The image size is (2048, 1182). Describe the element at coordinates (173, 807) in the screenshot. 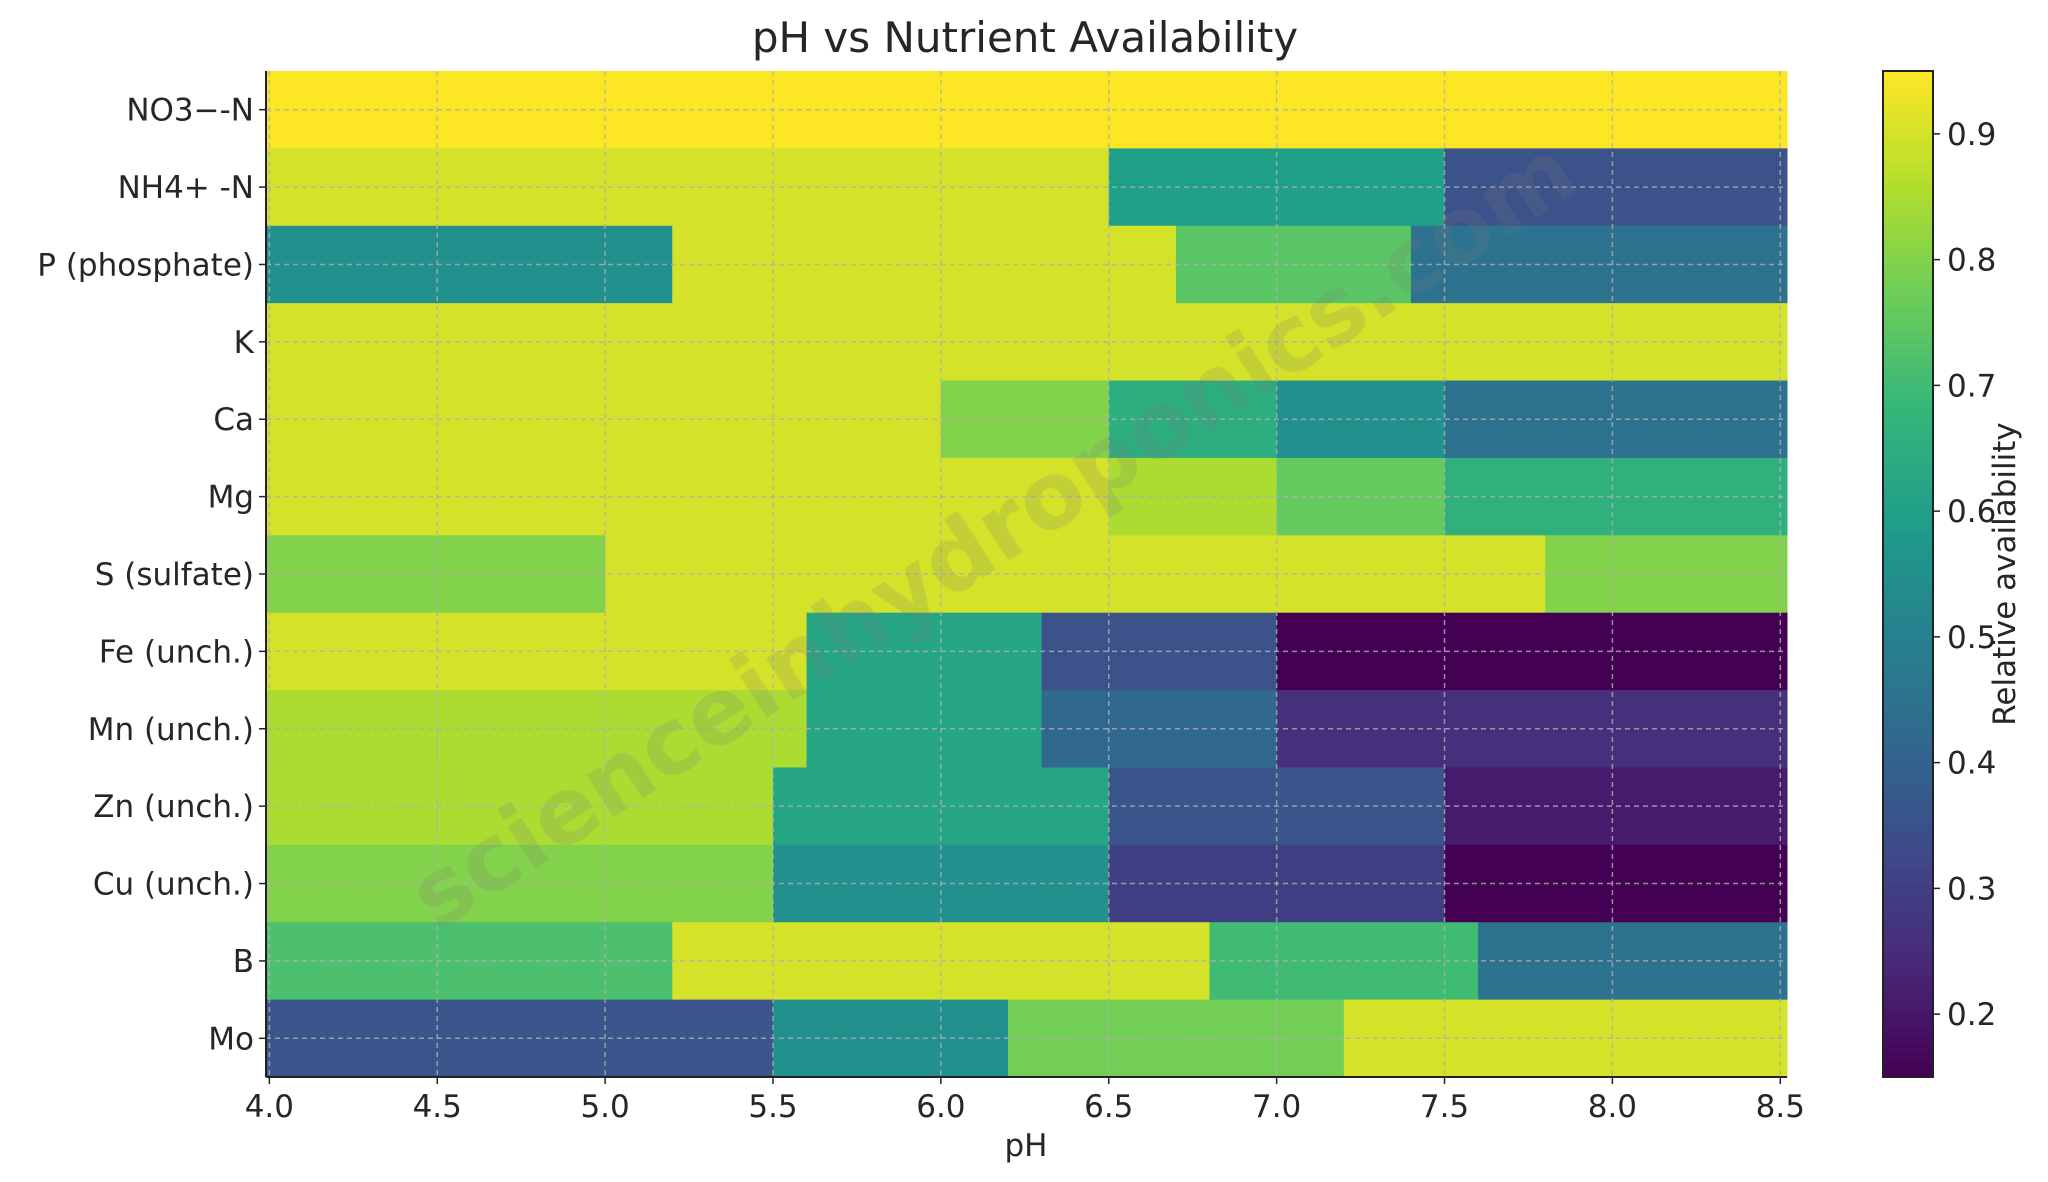

I see `y-tick-label: Zn (unch.)` at that location.